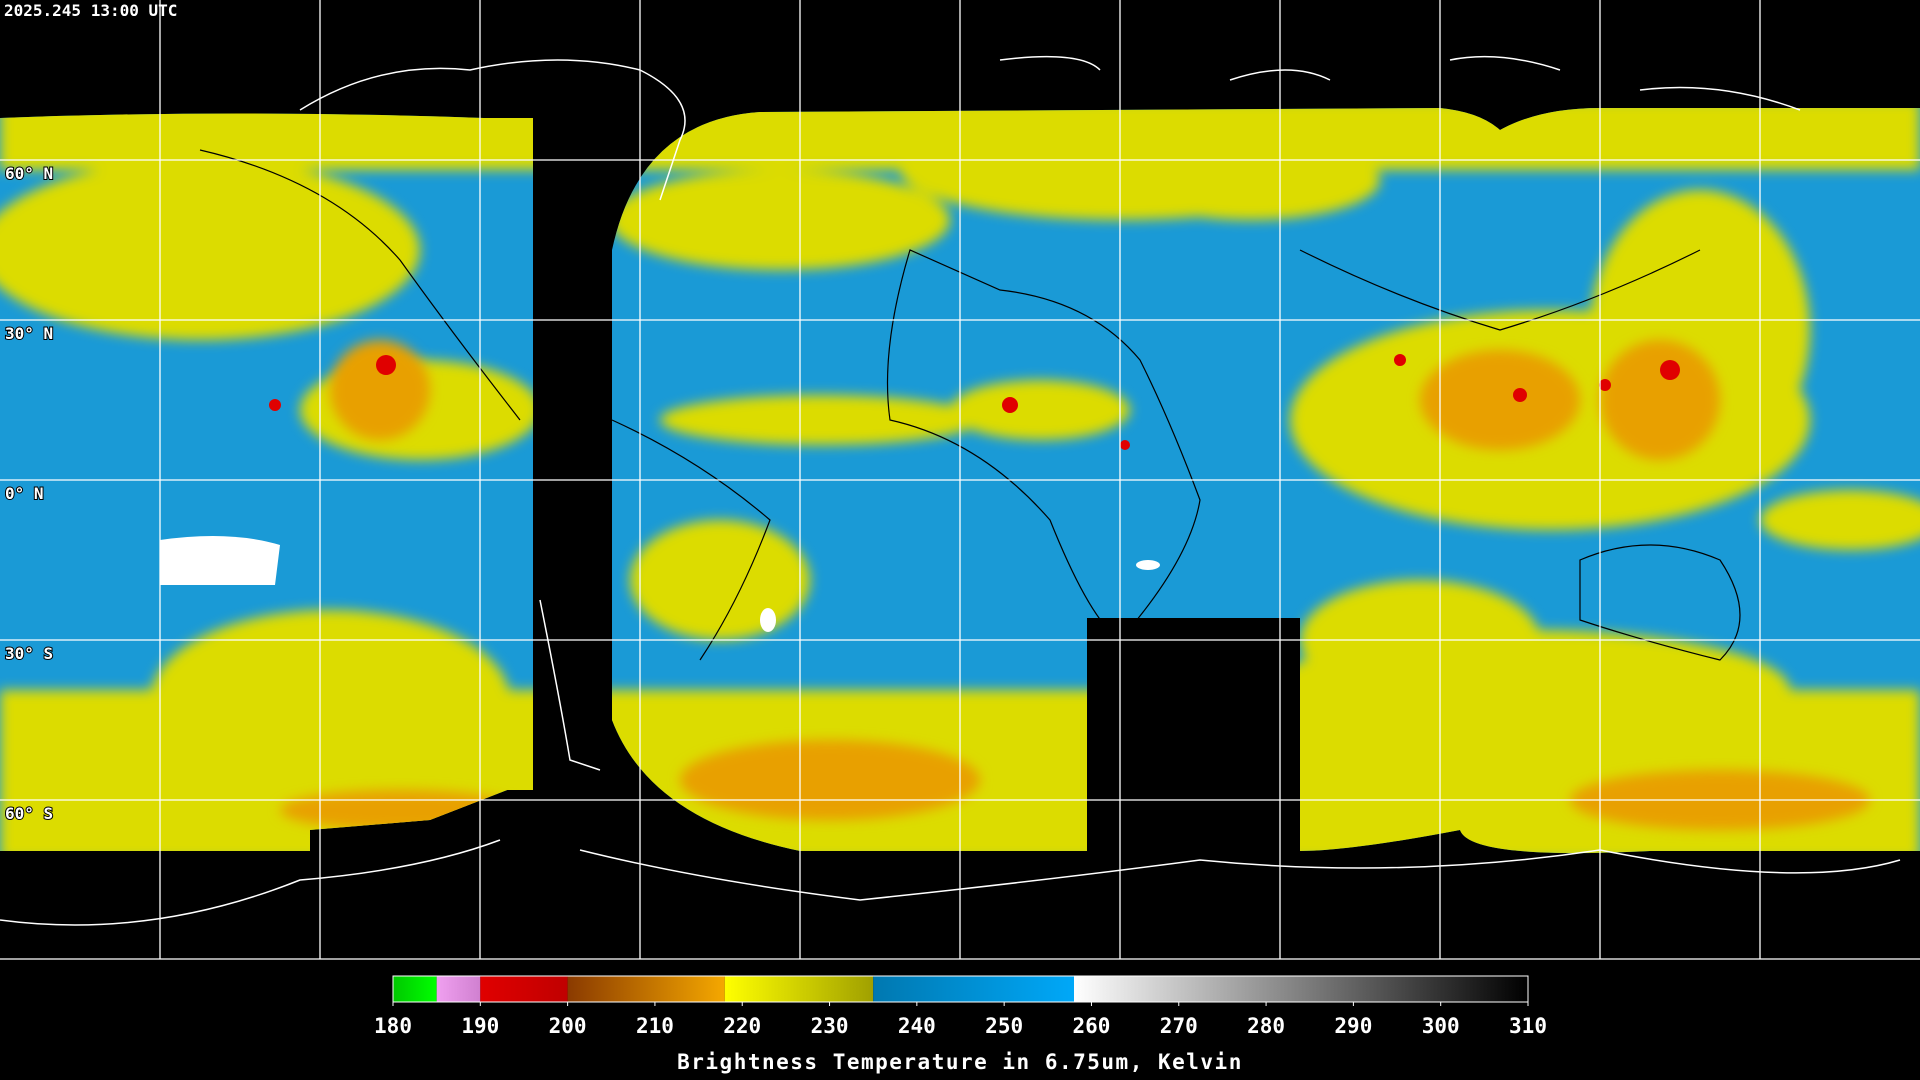  What do you see at coordinates (1353, 1026) in the screenshot?
I see `colorbar-tick-label: 290` at bounding box center [1353, 1026].